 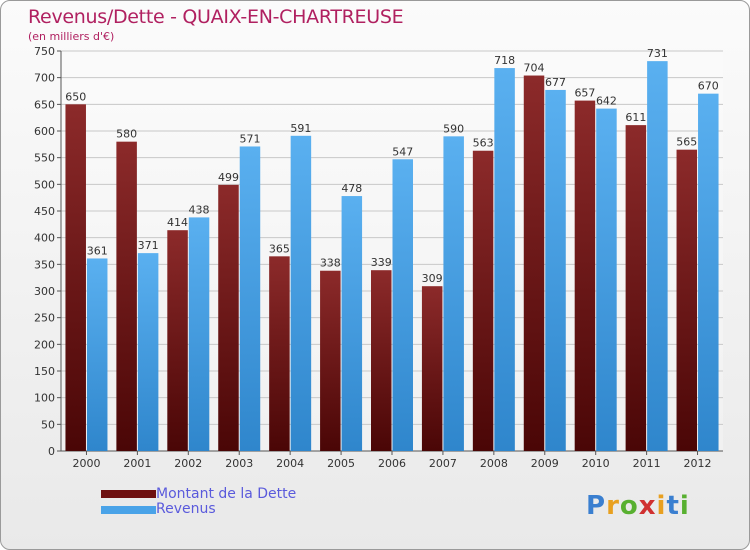 What do you see at coordinates (44, 104) in the screenshot?
I see `y-tick-label: 650` at bounding box center [44, 104].